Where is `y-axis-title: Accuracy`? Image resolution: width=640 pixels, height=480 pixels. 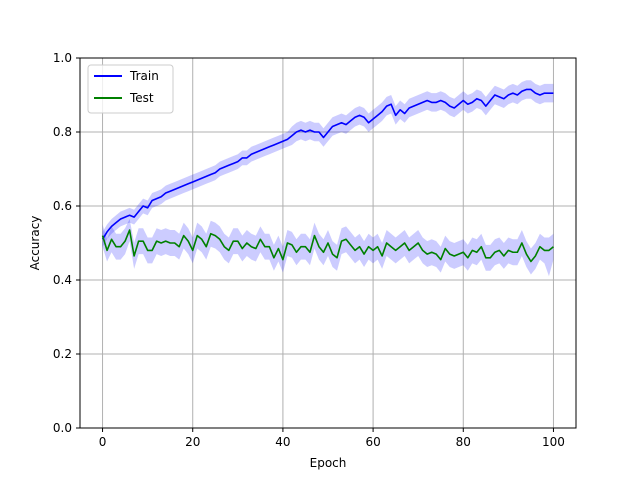 y-axis-title: Accuracy is located at coordinates (35, 243).